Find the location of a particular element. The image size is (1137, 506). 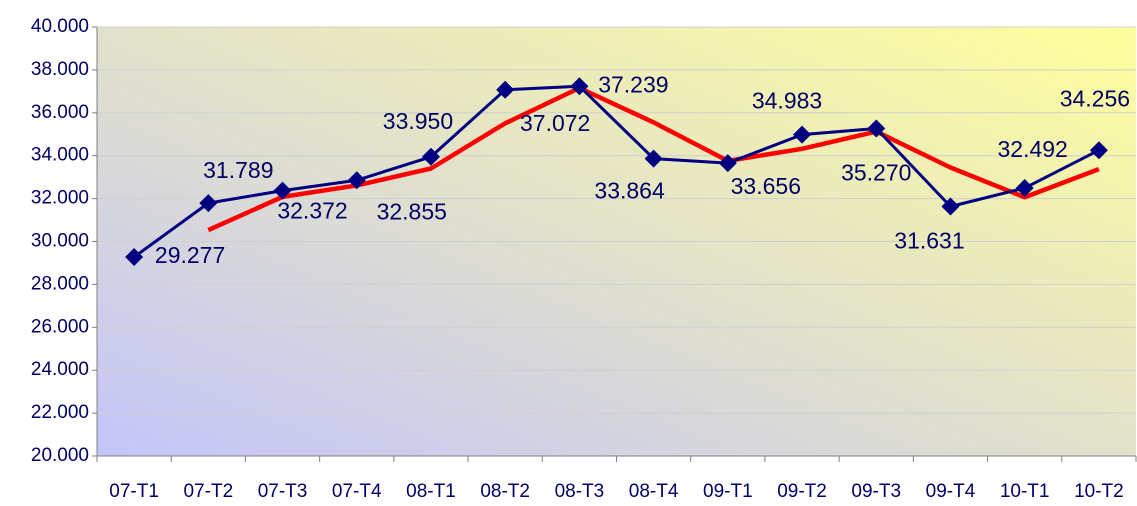

data-label: 32.855 is located at coordinates (412, 211).